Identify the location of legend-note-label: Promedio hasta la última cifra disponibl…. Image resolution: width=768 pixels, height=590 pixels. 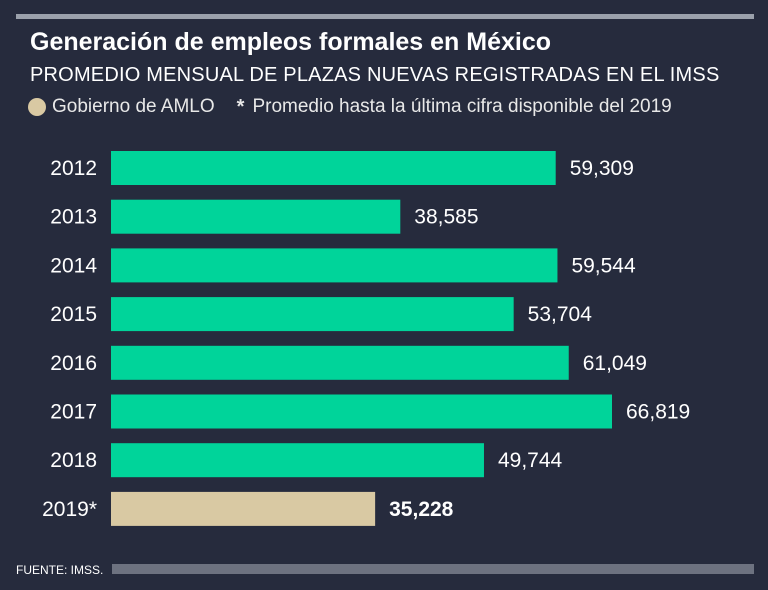
(462, 106).